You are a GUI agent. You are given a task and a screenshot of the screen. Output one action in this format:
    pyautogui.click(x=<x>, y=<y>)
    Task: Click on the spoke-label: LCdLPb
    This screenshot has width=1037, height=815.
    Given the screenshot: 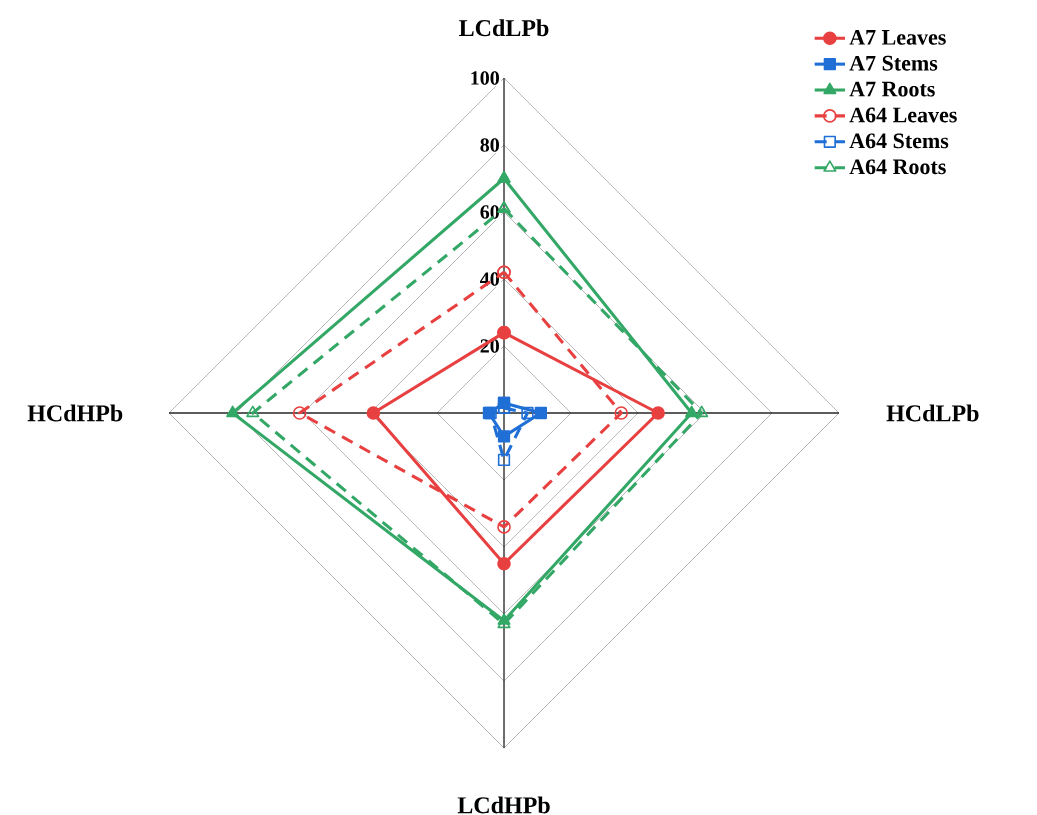 What is the action you would take?
    pyautogui.click(x=504, y=28)
    